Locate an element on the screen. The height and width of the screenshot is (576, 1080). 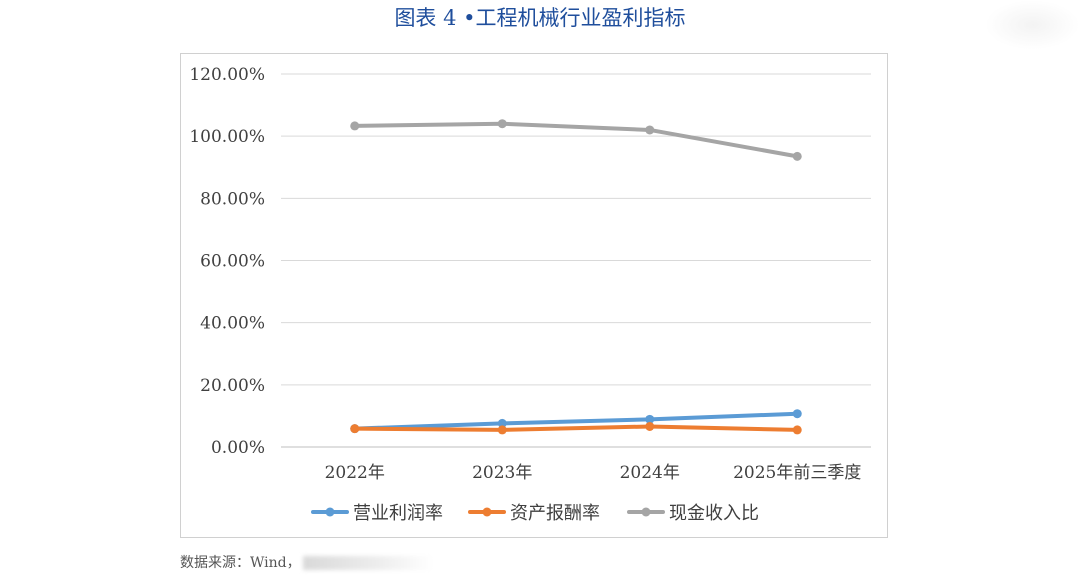
x-tick-label: 2024年 is located at coordinates (650, 473).